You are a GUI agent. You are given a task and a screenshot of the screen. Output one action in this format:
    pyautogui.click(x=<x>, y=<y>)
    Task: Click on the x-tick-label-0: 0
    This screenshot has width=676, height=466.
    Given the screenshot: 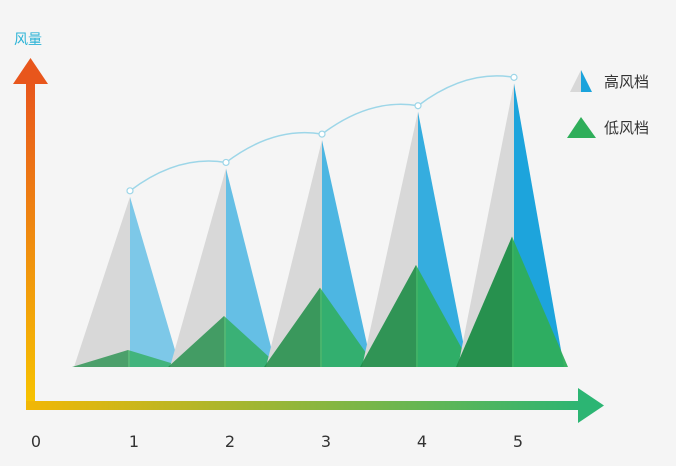 What is the action you would take?
    pyautogui.click(x=36, y=441)
    